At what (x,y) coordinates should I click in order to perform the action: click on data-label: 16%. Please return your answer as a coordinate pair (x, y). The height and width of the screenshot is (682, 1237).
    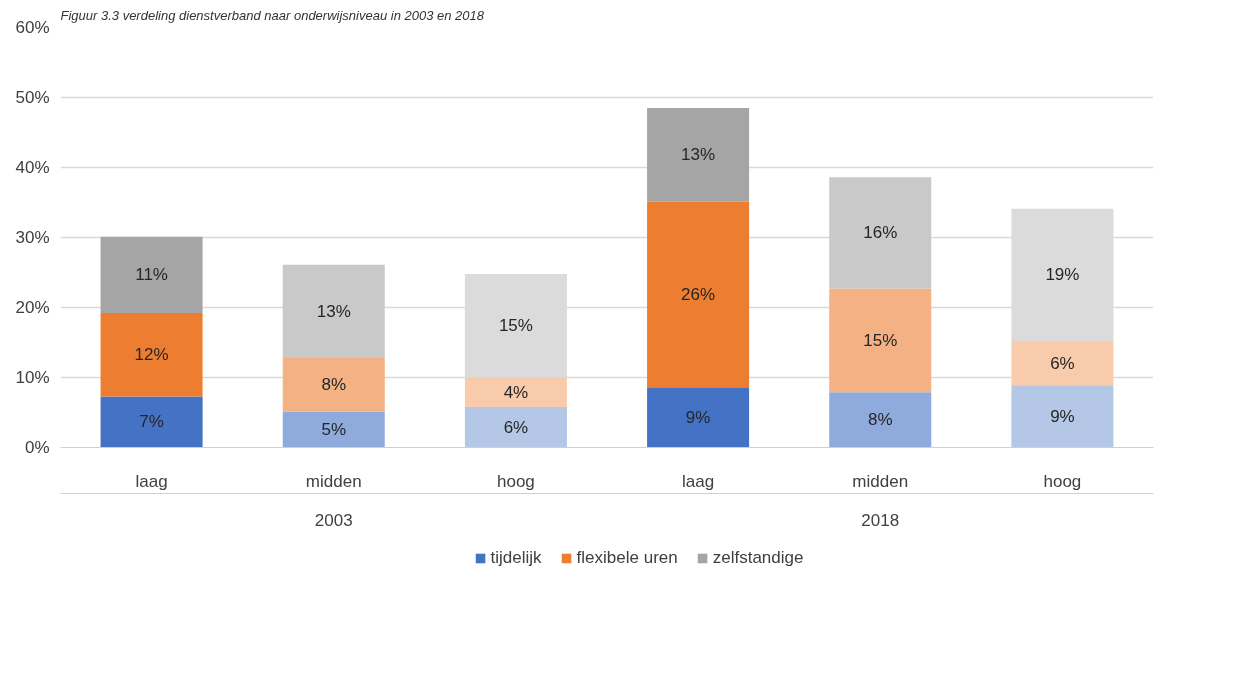
    Looking at the image, I should click on (880, 233).